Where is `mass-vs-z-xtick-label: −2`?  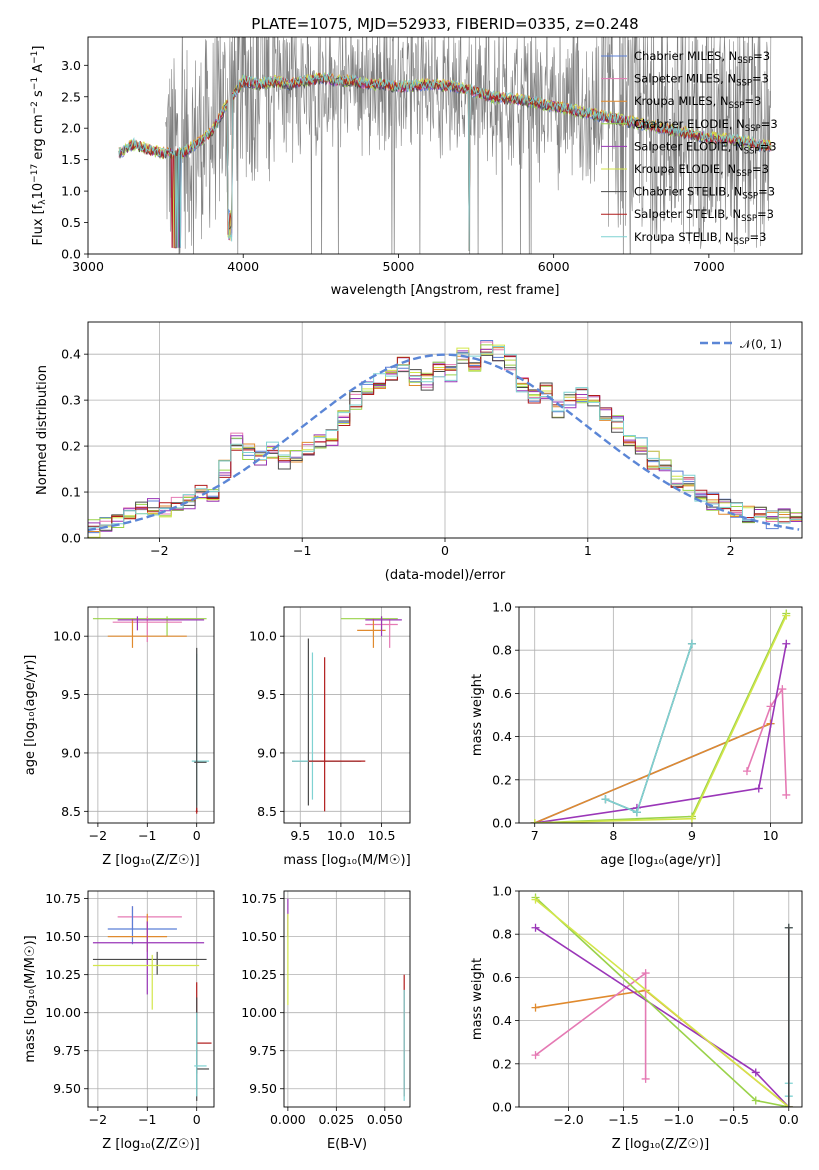 mass-vs-z-xtick-label: −2 is located at coordinates (98, 1119).